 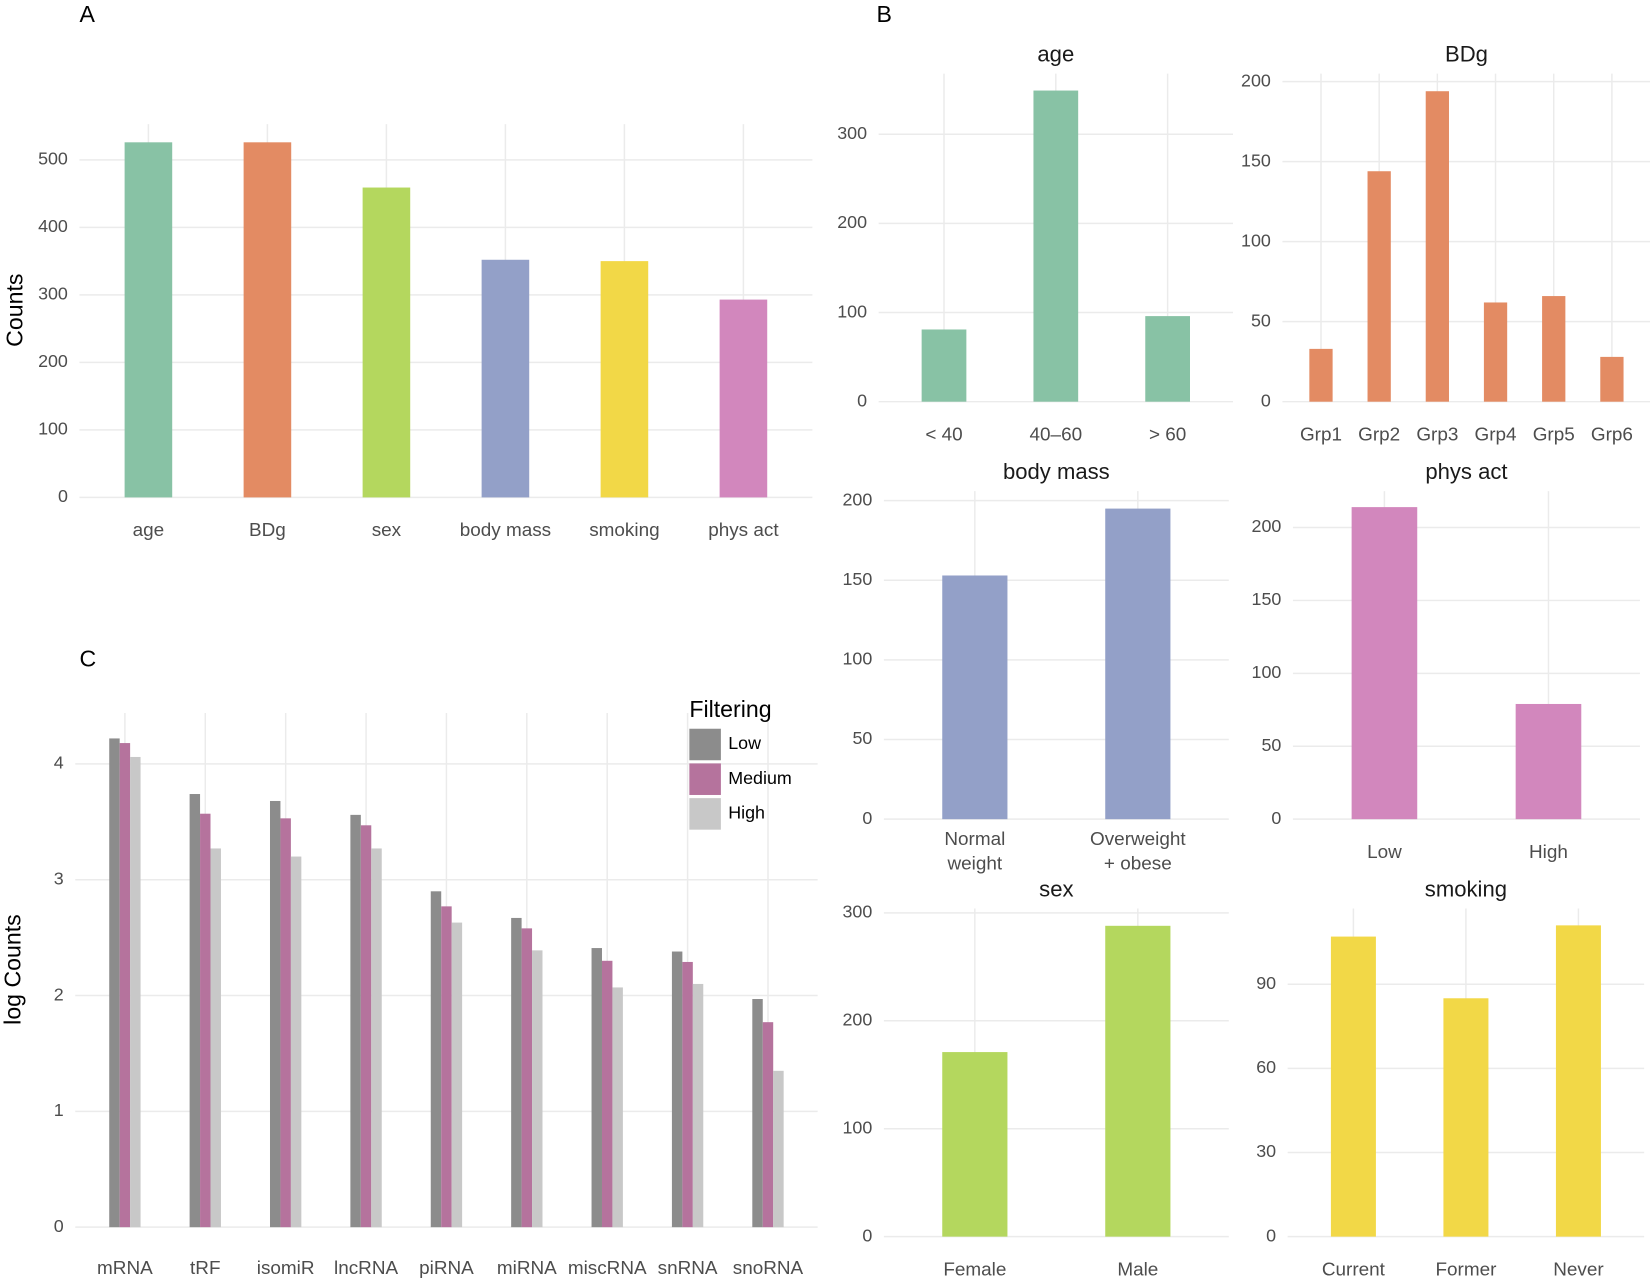 What do you see at coordinates (149, 530) in the screenshot?
I see `x-tick-label: age` at bounding box center [149, 530].